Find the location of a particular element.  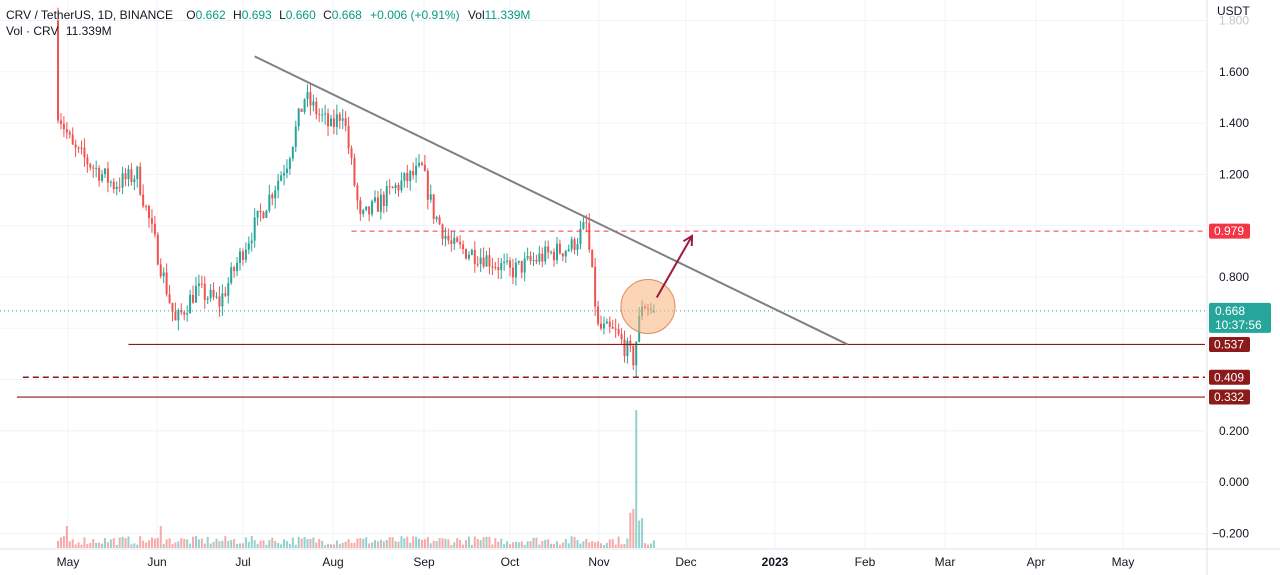

volume-value: 11.339M is located at coordinates (507, 15).